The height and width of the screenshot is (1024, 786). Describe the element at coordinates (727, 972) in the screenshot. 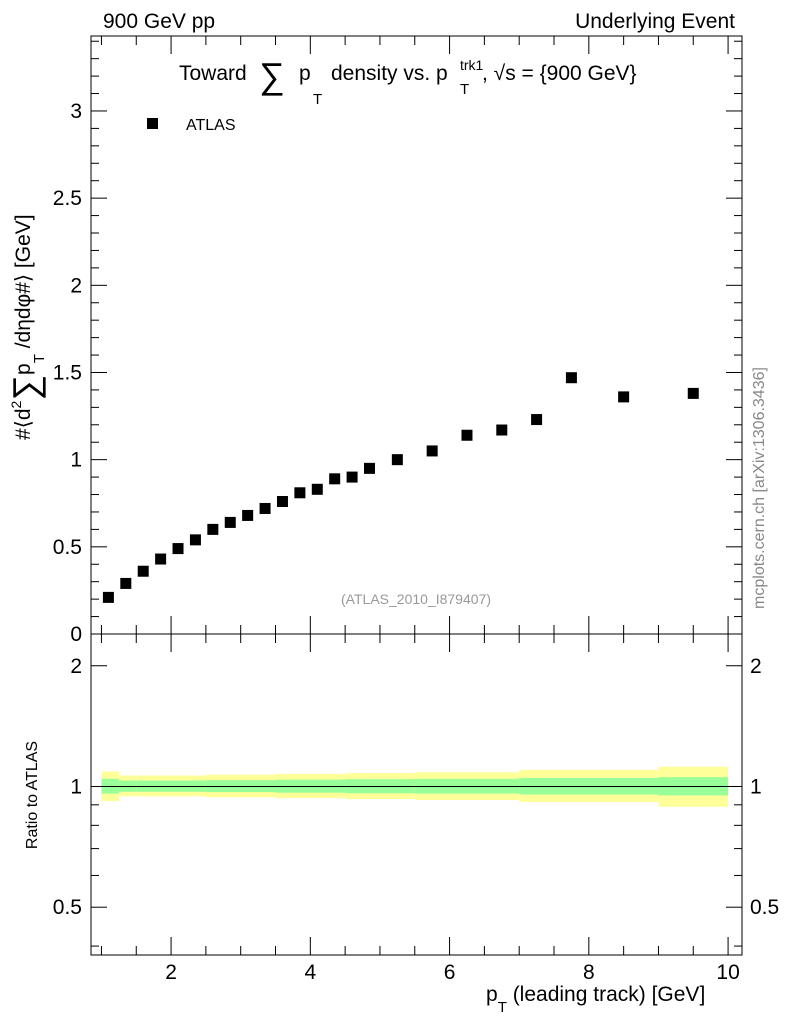

I see `ratio-xtick-label: 10` at that location.